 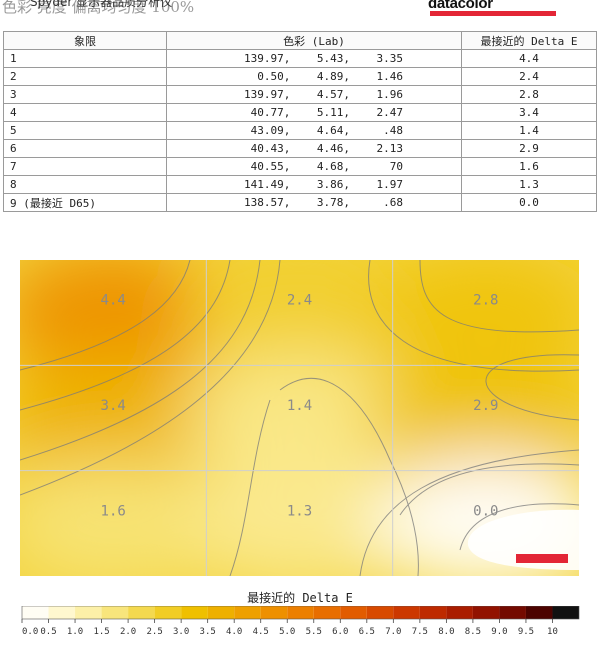 I want to click on delta-e-cell: 1.4, so click(x=529, y=130).